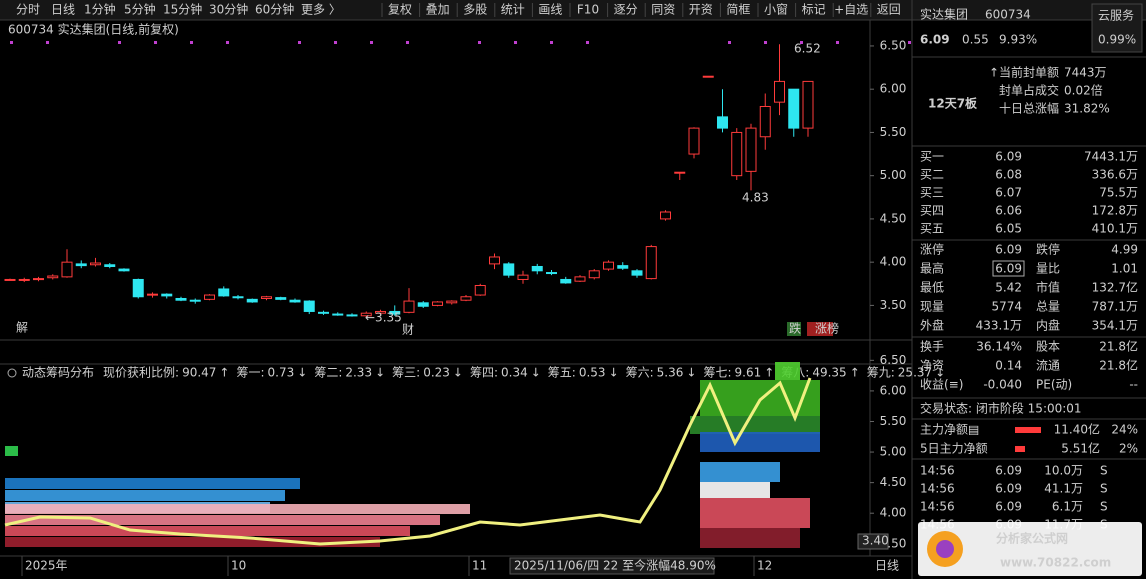 The width and height of the screenshot is (1146, 579). I want to click on y-tick-label: 5.50, so click(893, 132).